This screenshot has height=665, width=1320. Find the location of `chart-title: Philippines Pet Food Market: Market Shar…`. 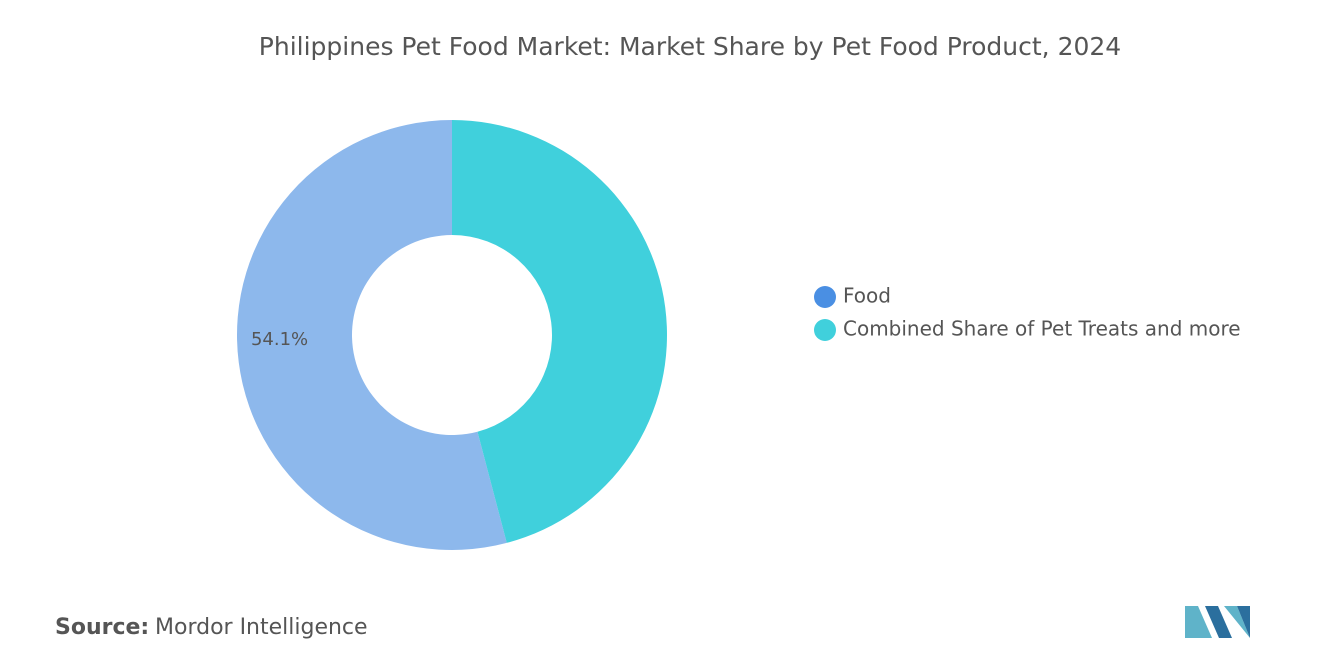

chart-title: Philippines Pet Food Market: Market Shar… is located at coordinates (690, 46).